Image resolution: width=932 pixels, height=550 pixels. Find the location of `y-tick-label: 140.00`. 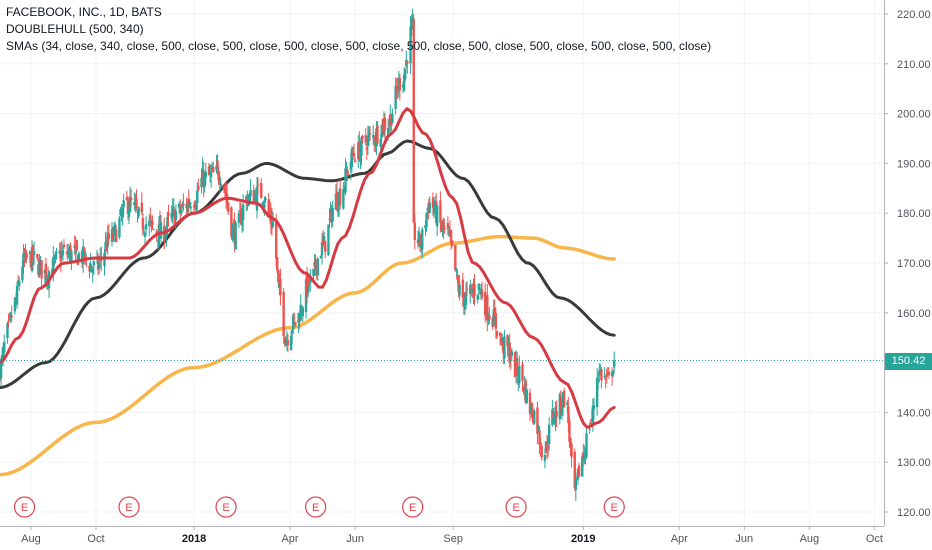

y-tick-label: 140.00 is located at coordinates (914, 413).